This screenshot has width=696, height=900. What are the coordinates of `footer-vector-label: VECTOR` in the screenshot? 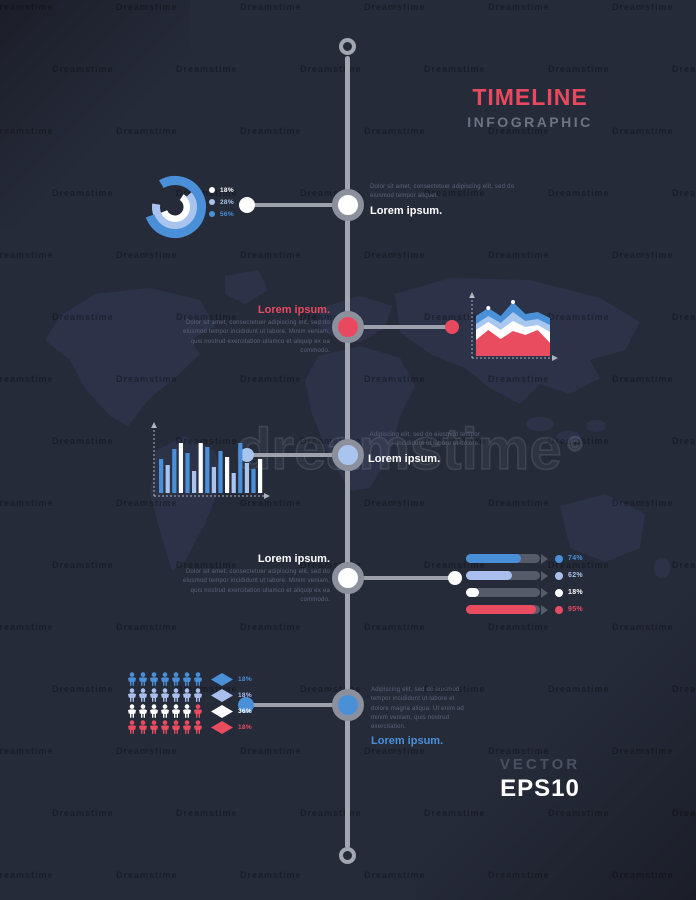 It's located at (540, 764).